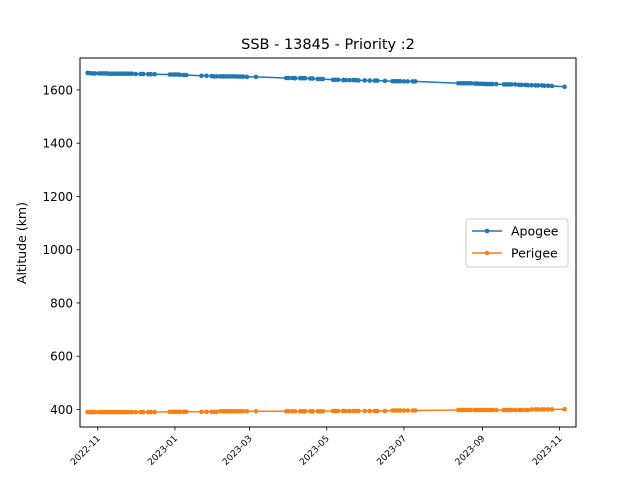 The width and height of the screenshot is (640, 480). Describe the element at coordinates (535, 231) in the screenshot. I see `legend-apogee-label: Apogee` at that location.